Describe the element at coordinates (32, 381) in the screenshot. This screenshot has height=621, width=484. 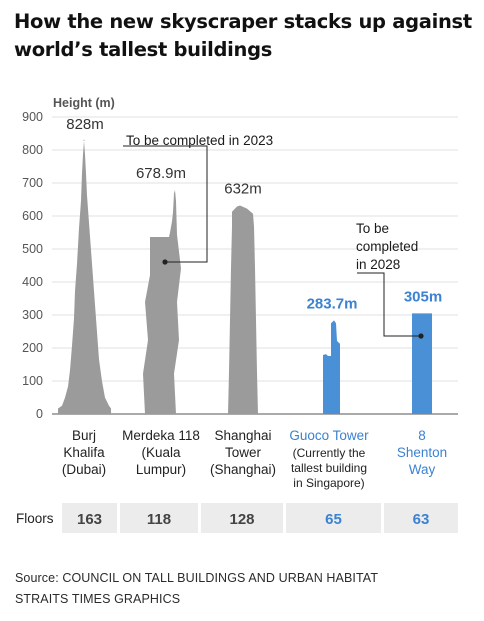
I see `y-tick-label: 100` at that location.